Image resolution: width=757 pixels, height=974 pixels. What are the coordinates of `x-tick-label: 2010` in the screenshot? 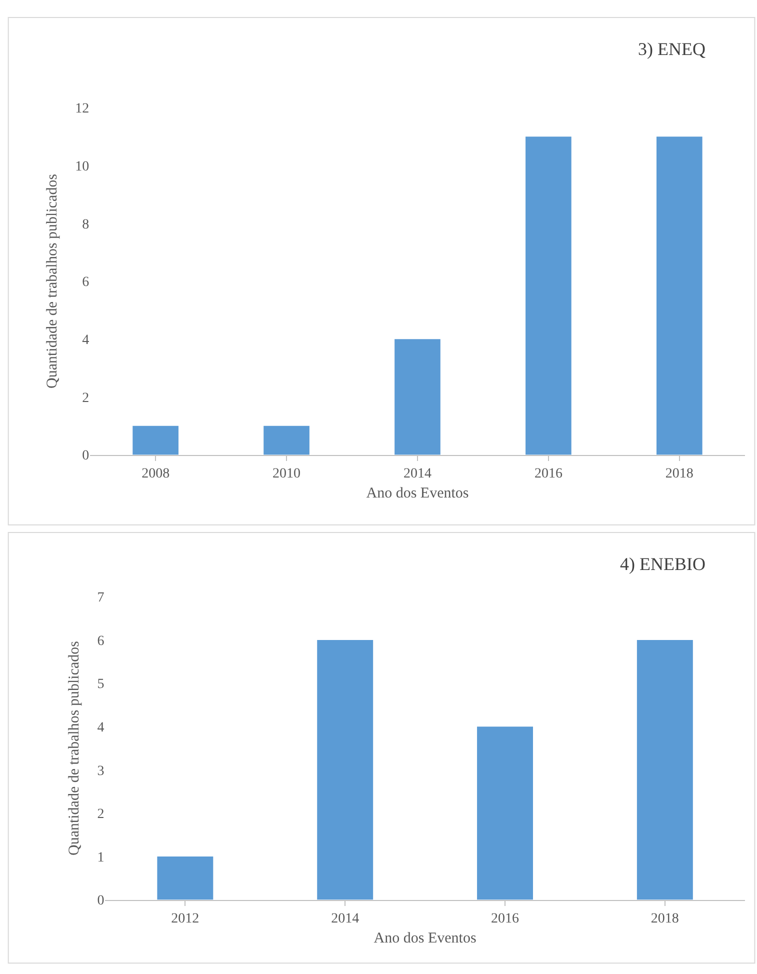 It's located at (286, 474).